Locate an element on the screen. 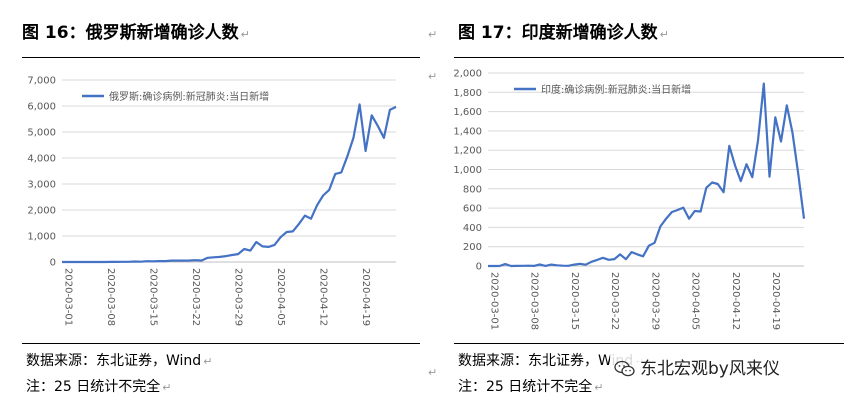  y-tick-label: 4,000 is located at coordinates (41, 159).